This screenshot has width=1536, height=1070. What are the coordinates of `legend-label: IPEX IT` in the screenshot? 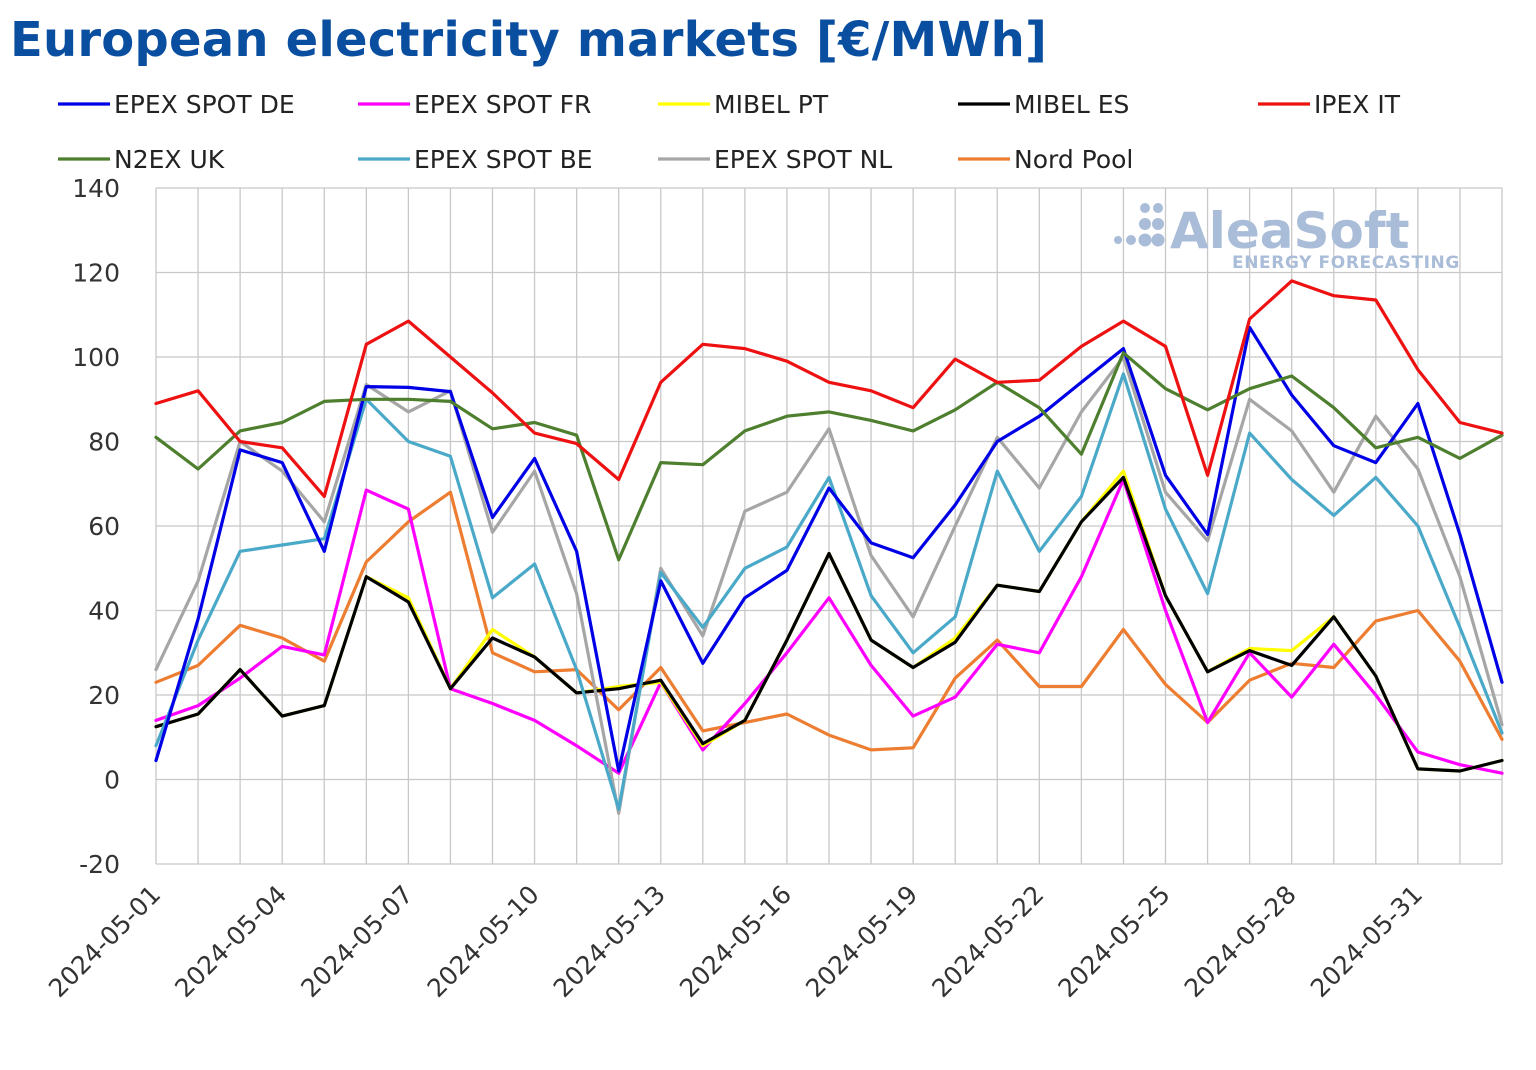 It's located at (1357, 104).